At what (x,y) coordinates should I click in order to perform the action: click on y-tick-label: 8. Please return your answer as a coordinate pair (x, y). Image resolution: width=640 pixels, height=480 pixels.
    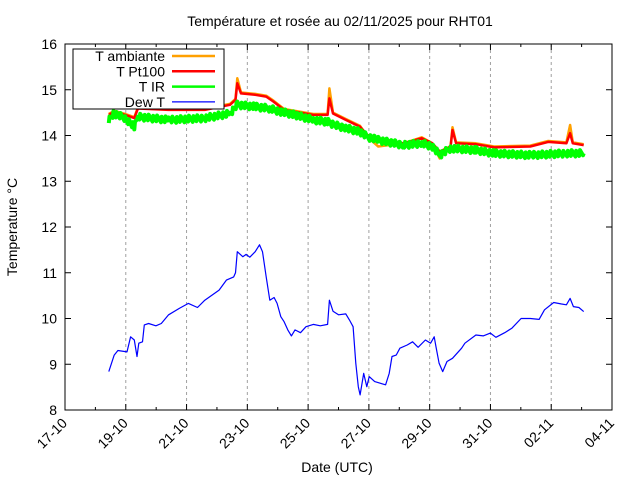
    Looking at the image, I should click on (53, 410).